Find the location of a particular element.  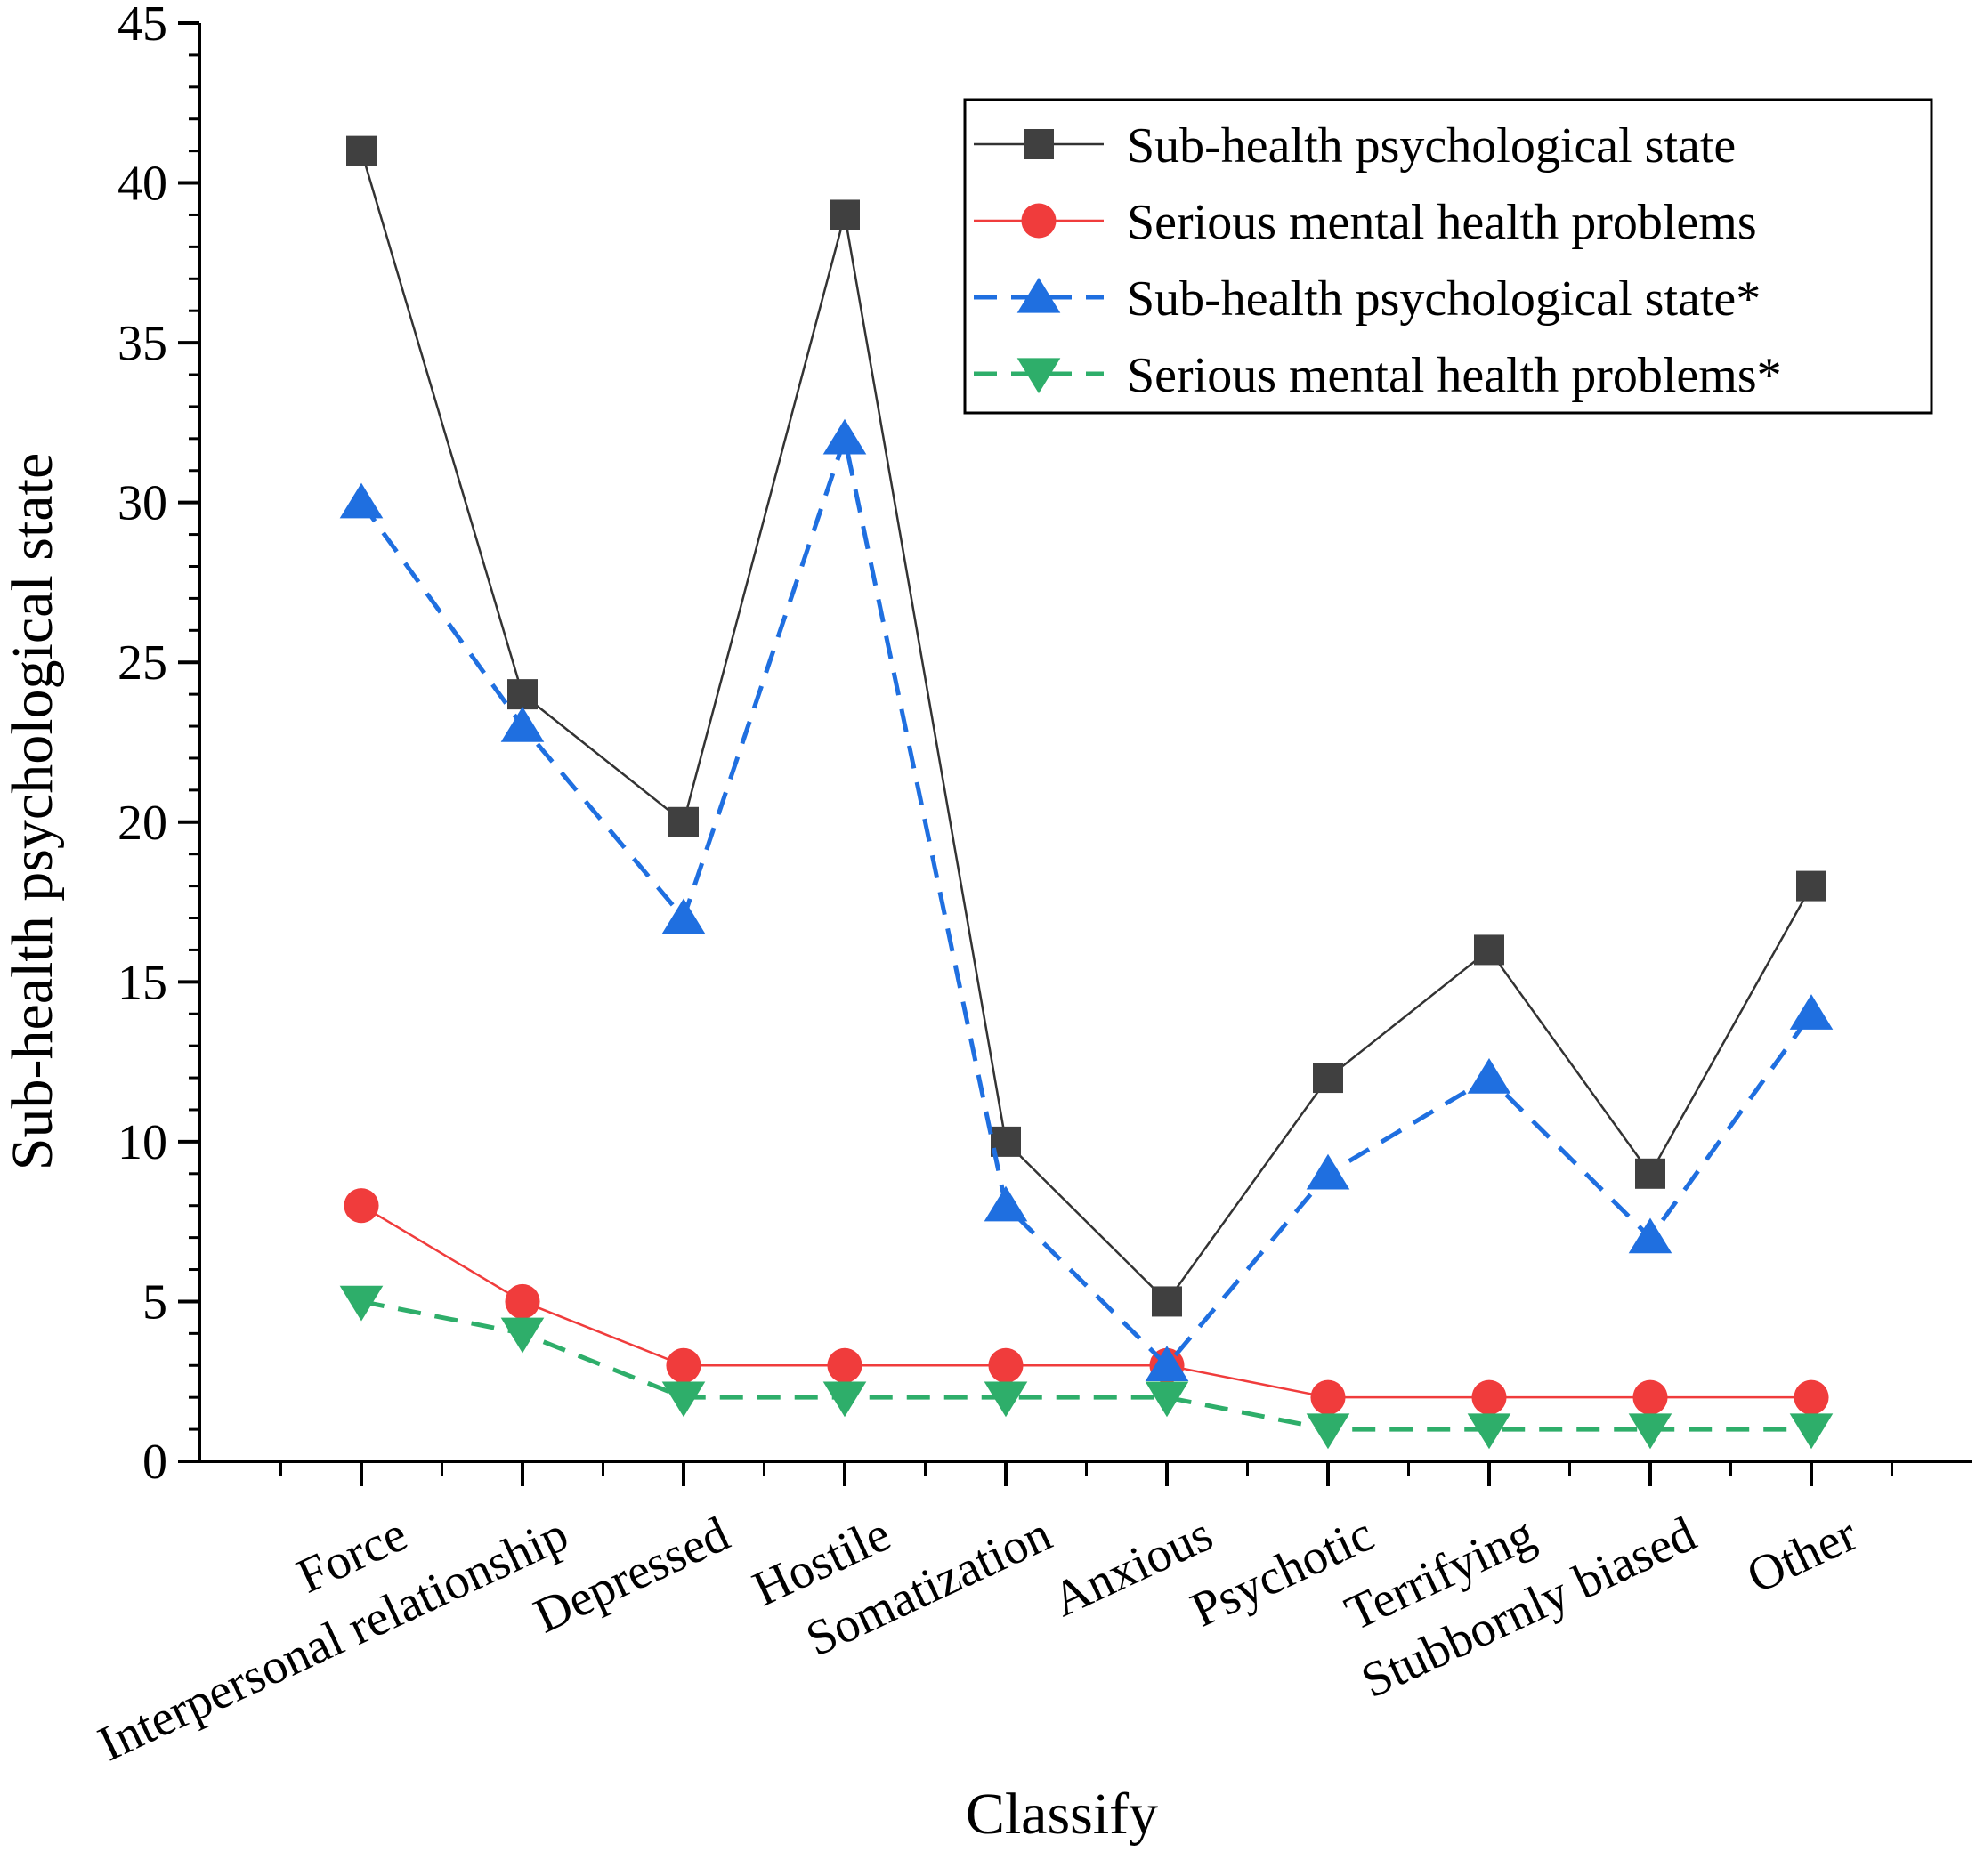

y-tick-label: 40 is located at coordinates (142, 184).